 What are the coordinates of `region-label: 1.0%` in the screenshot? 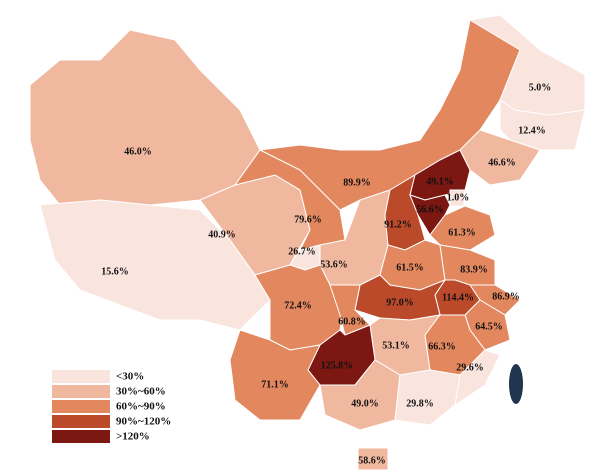 It's located at (458, 197).